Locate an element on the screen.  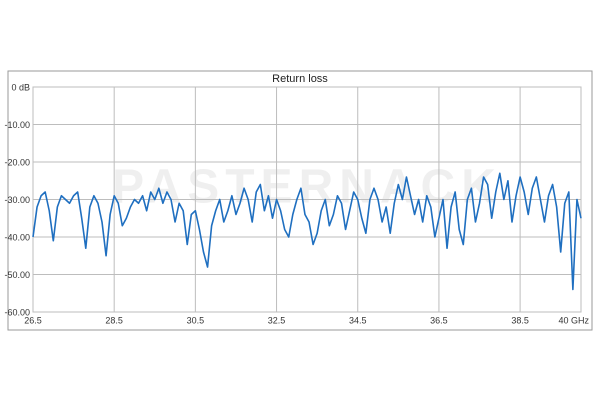
y-tick-label: -10.00 is located at coordinates (17, 125).